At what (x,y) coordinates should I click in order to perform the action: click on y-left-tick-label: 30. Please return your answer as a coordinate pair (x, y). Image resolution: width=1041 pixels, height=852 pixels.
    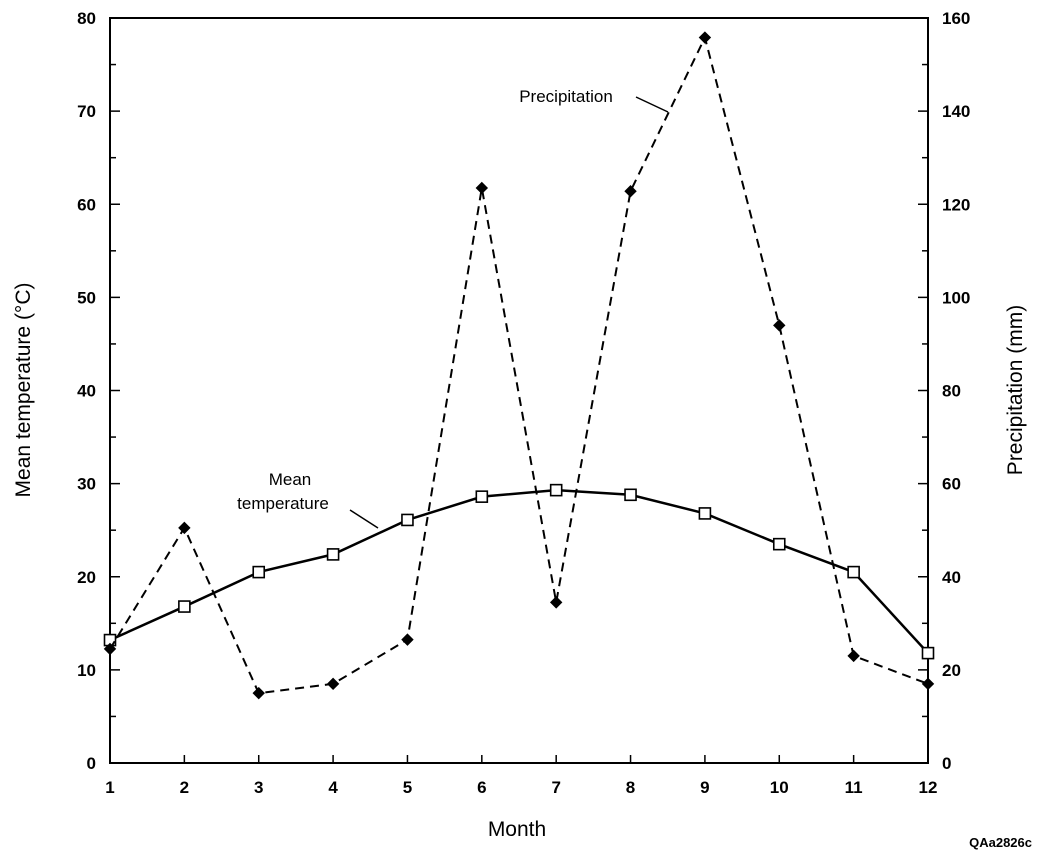
    Looking at the image, I should click on (86, 484).